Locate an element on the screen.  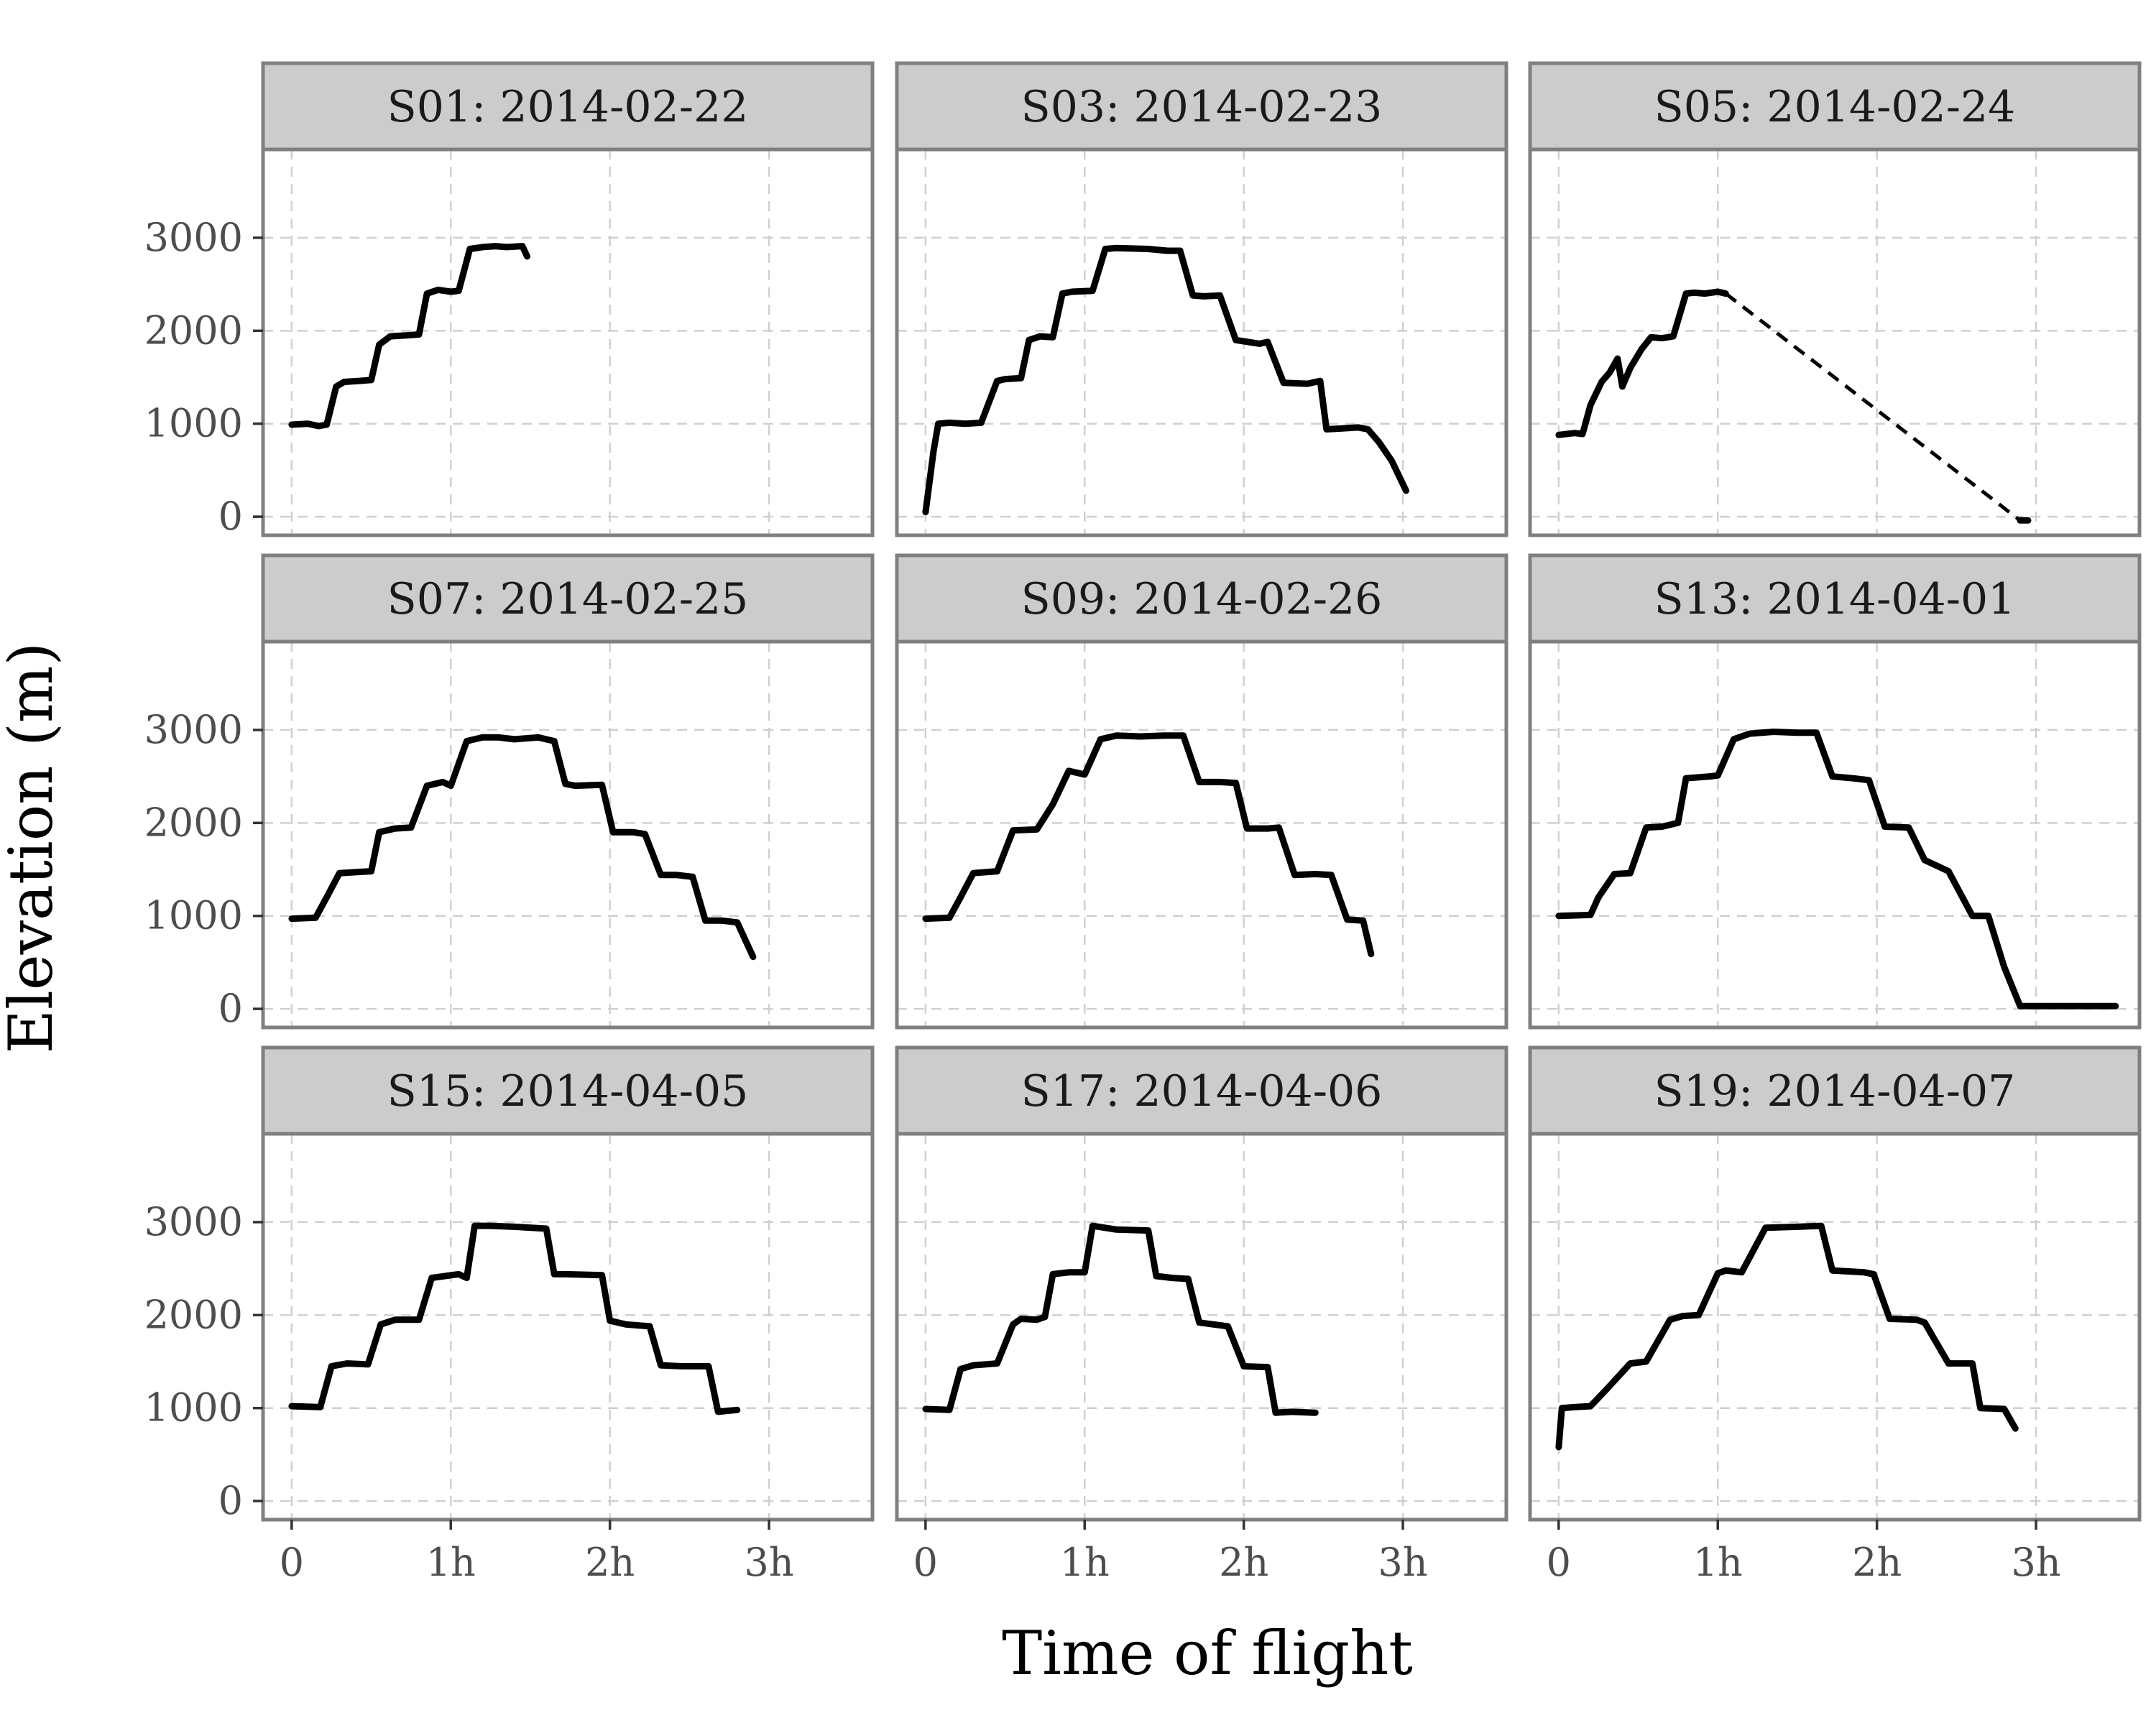
facet-panel: S15: 2014-04-05 0 1000 2000 3000 0 1h 2h 3h is located at coordinates (509, 1315).